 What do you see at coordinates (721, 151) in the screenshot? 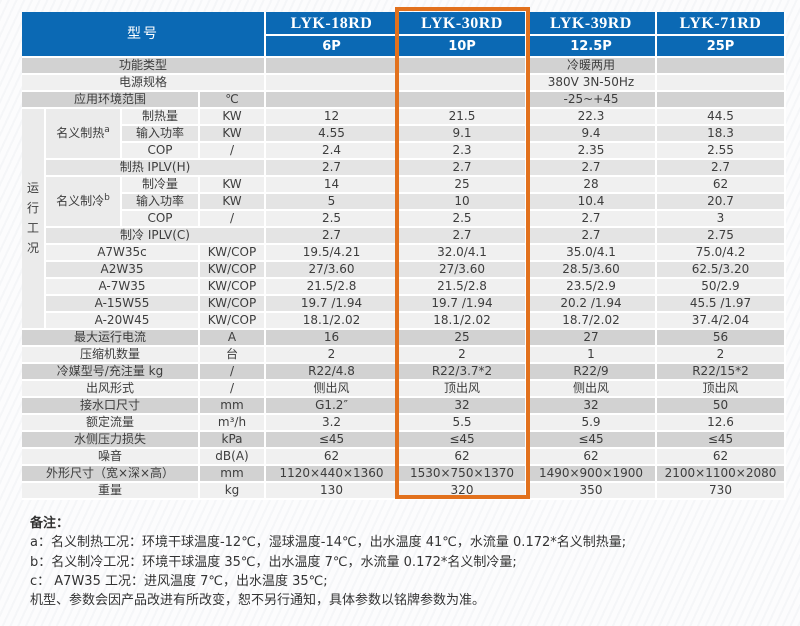
I see `value-cell: 2.55` at bounding box center [721, 151].